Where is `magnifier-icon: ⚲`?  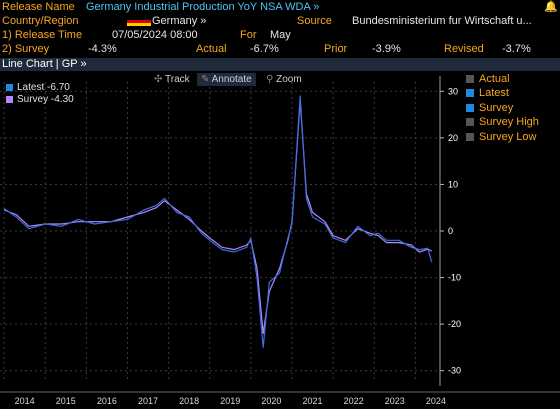
magnifier-icon: ⚲ is located at coordinates (270, 79).